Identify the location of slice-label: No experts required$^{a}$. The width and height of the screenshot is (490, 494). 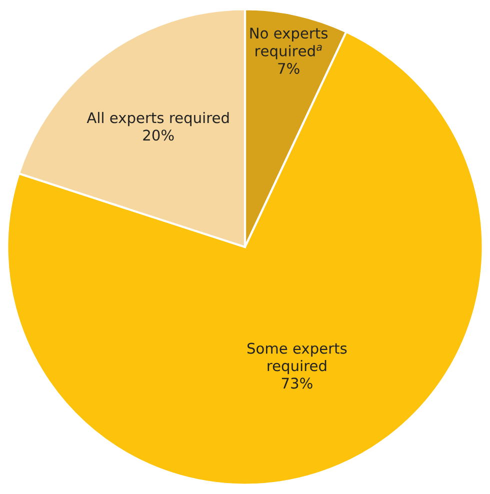
(289, 44).